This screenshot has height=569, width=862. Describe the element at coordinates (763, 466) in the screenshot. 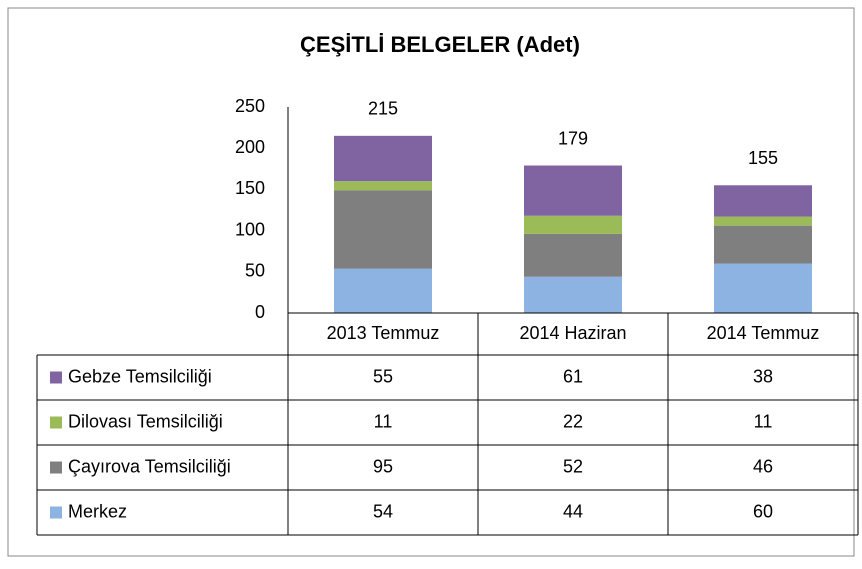

I see `table-cell: 46` at that location.